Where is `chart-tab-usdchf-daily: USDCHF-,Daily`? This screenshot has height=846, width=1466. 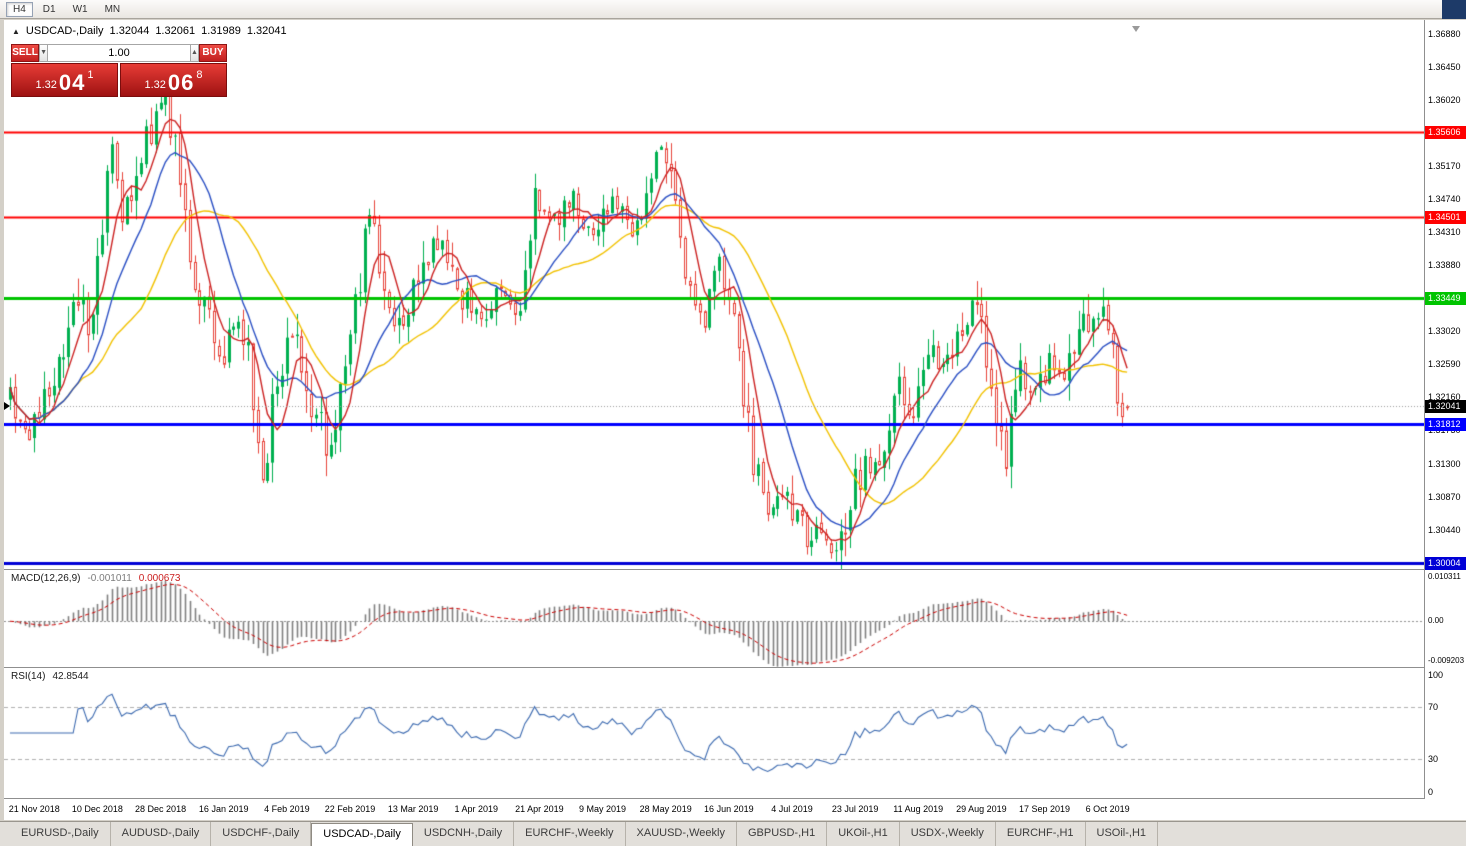 chart-tab-usdchf-daily: USDCHF-,Daily is located at coordinates (261, 834).